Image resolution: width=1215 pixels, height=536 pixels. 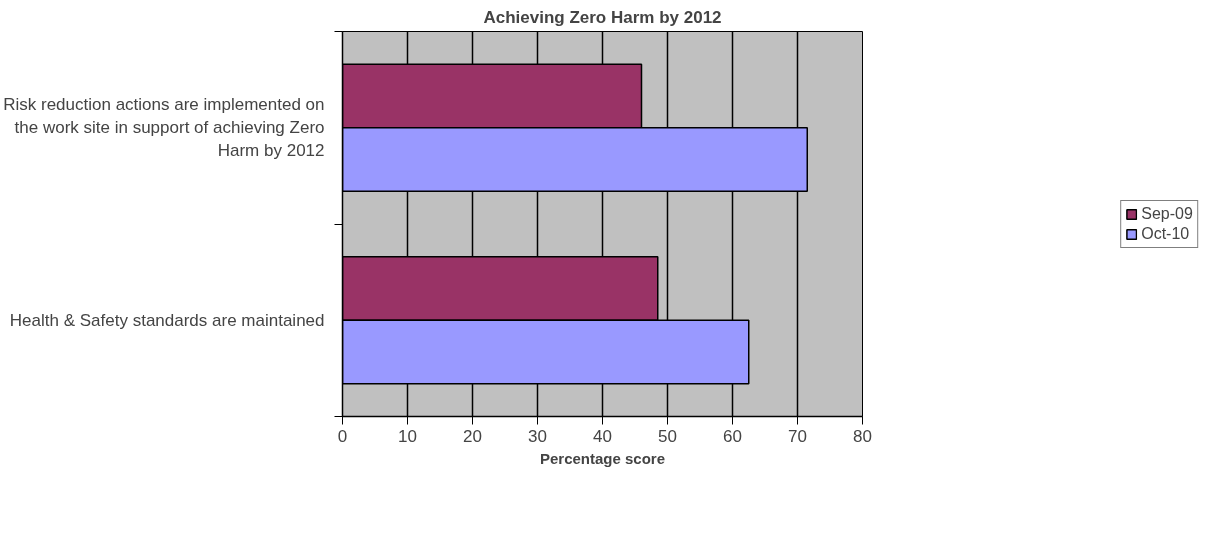 What do you see at coordinates (732, 436) in the screenshot?
I see `x-tick-label: 60` at bounding box center [732, 436].